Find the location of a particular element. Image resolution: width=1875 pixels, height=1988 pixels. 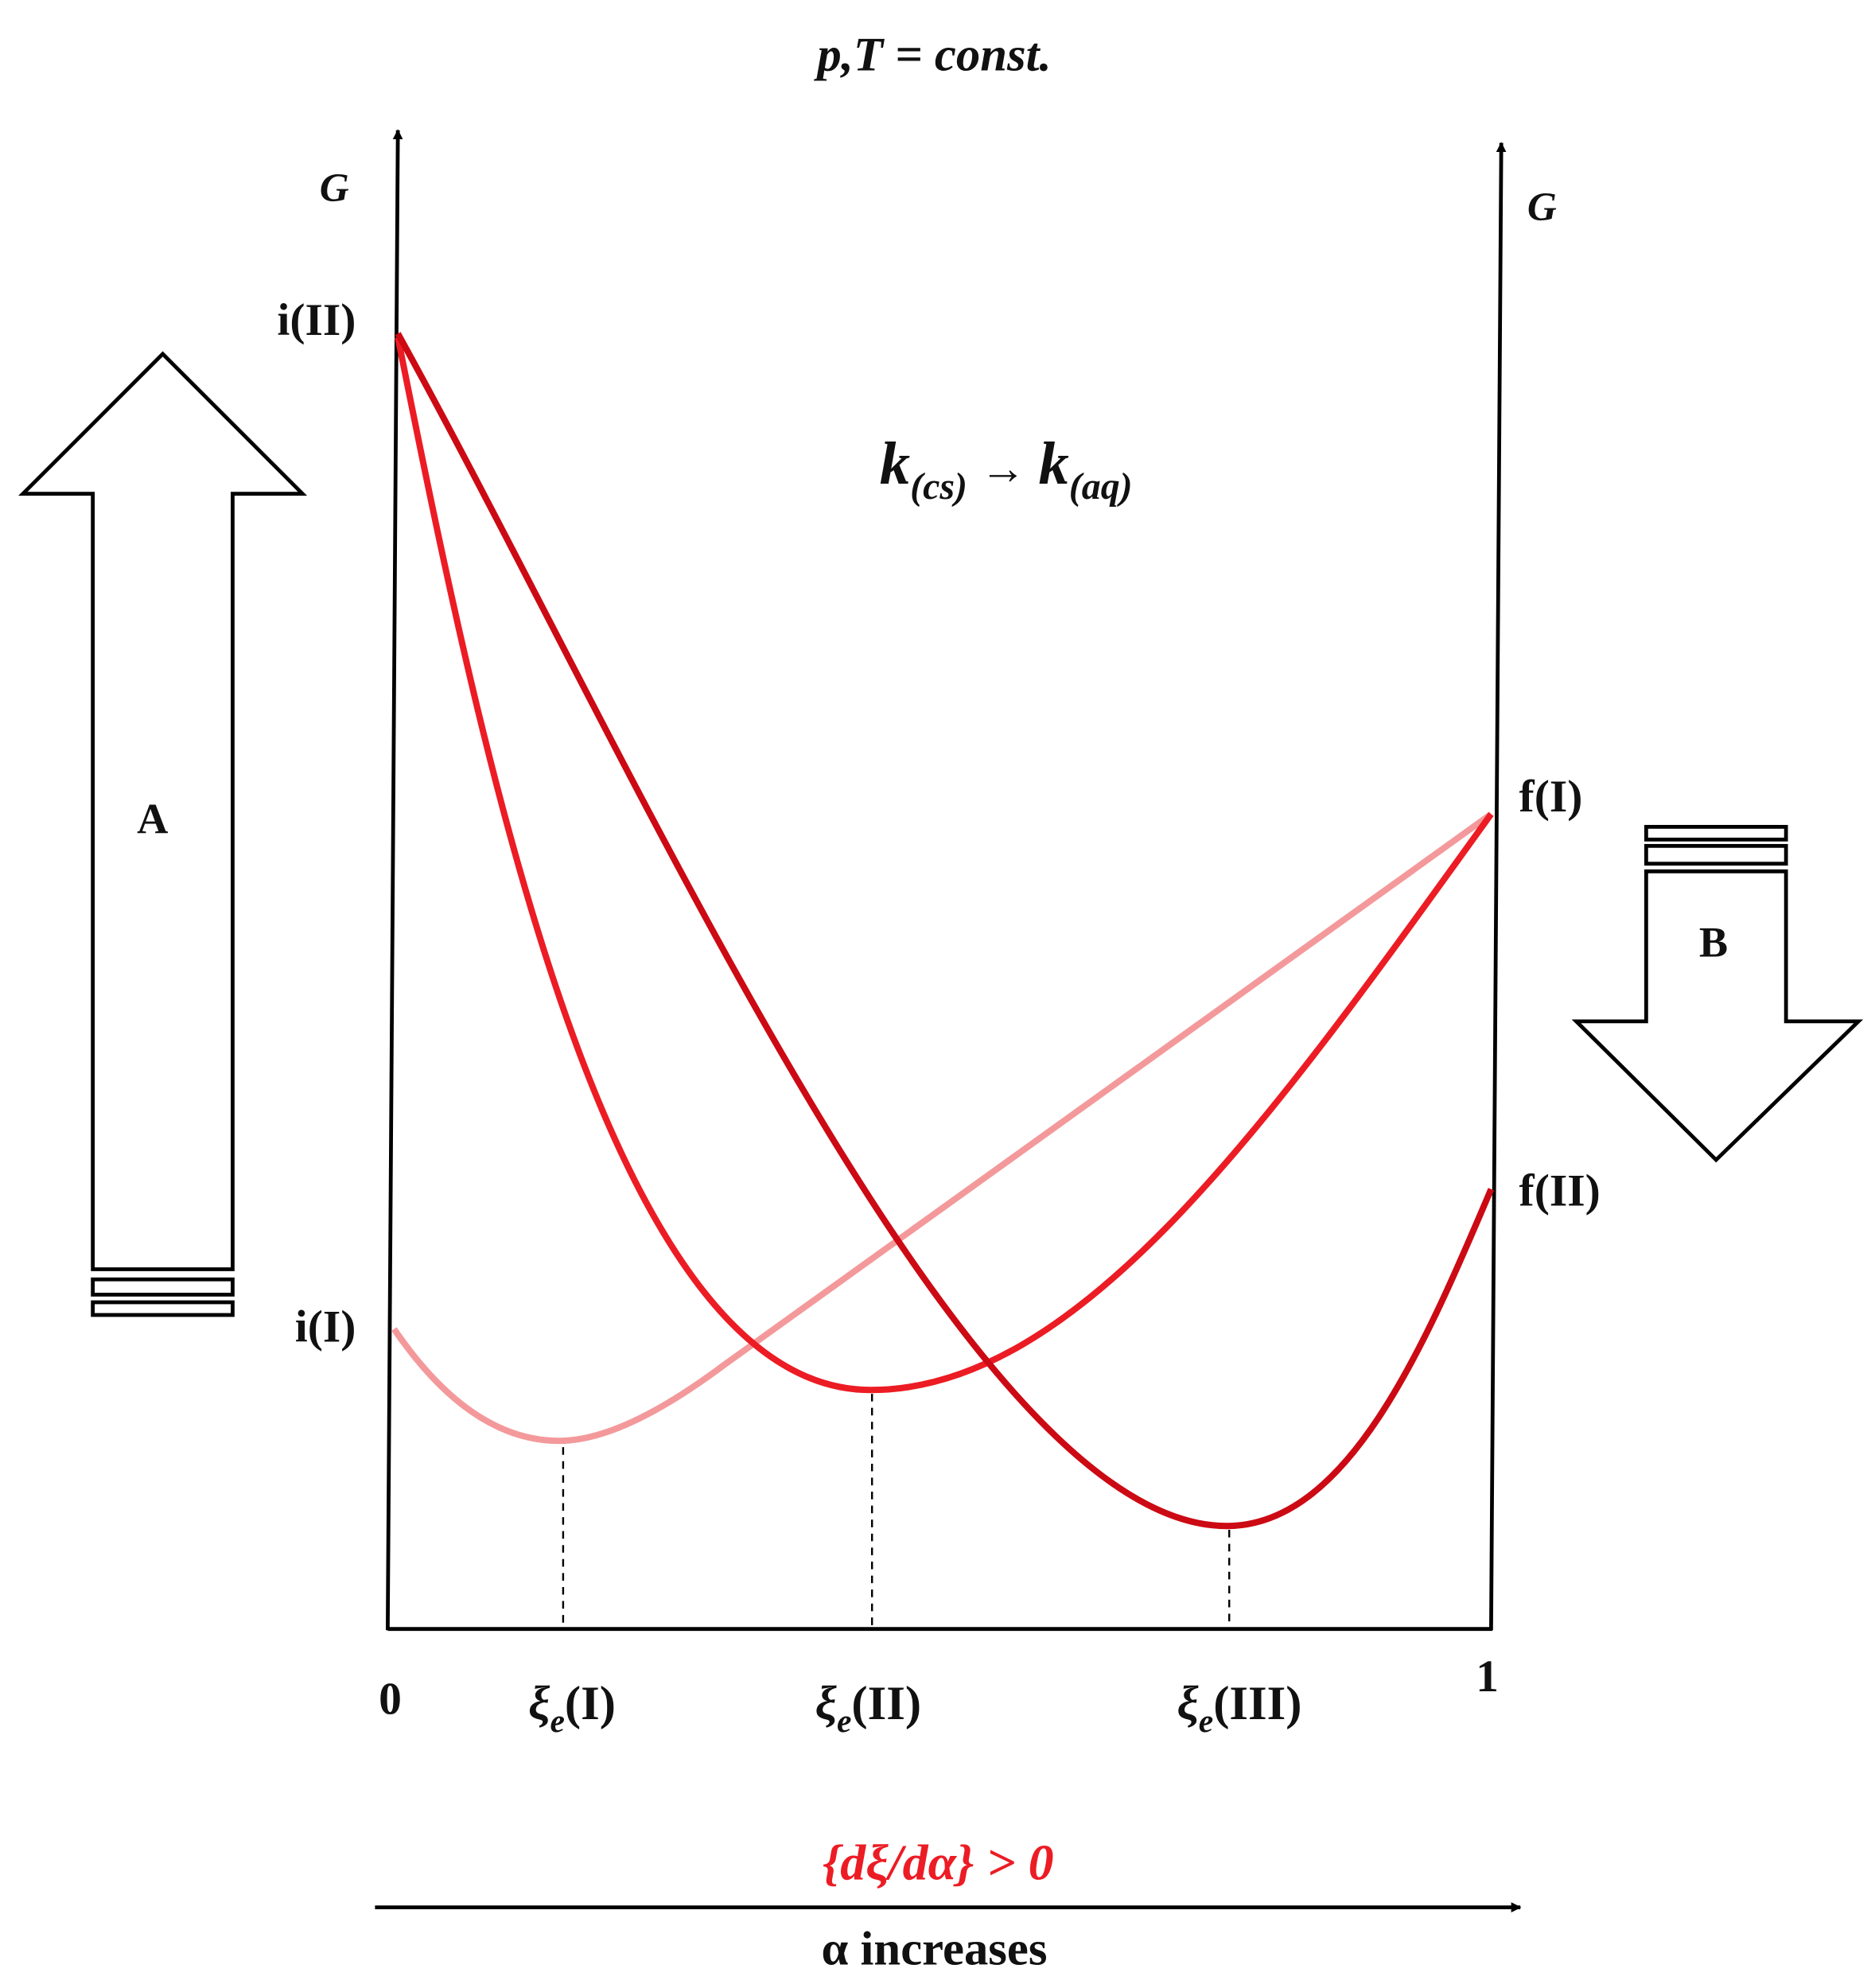

xi-label: ξe(II) is located at coordinates (868, 1708).